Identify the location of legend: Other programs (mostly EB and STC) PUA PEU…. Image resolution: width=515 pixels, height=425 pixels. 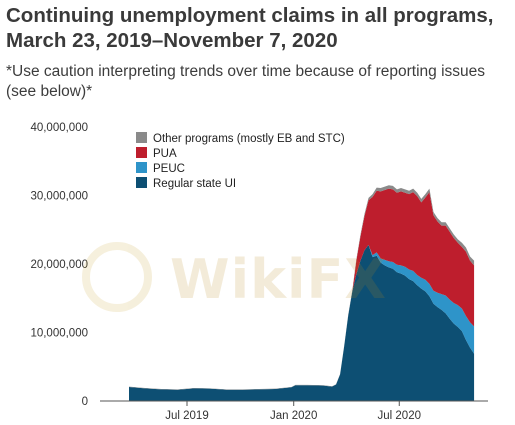
(240, 161).